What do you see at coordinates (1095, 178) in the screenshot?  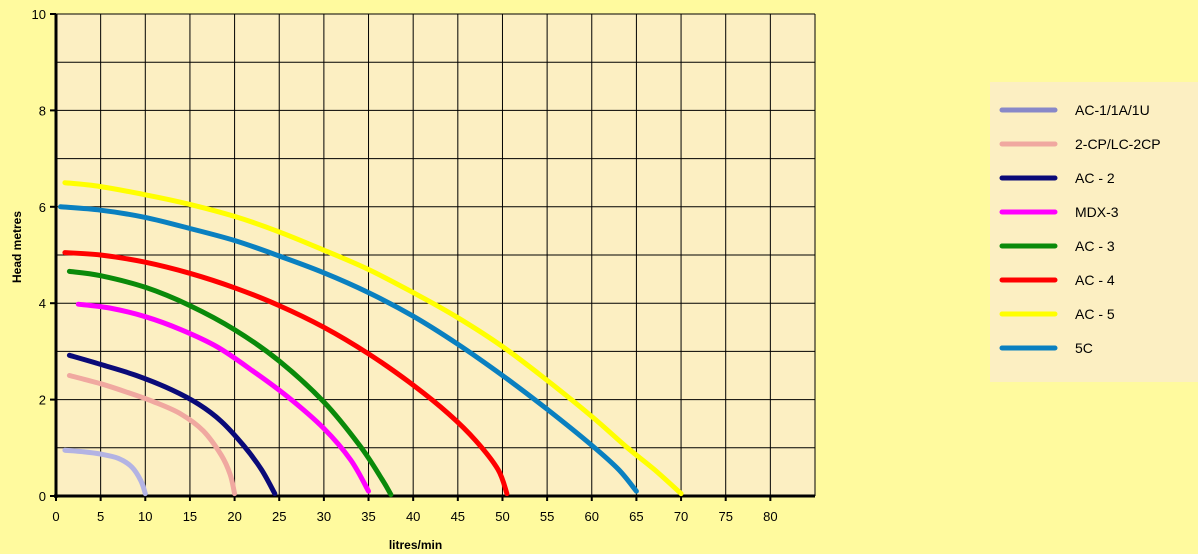 I see `legend-label: AC - 2` at bounding box center [1095, 178].